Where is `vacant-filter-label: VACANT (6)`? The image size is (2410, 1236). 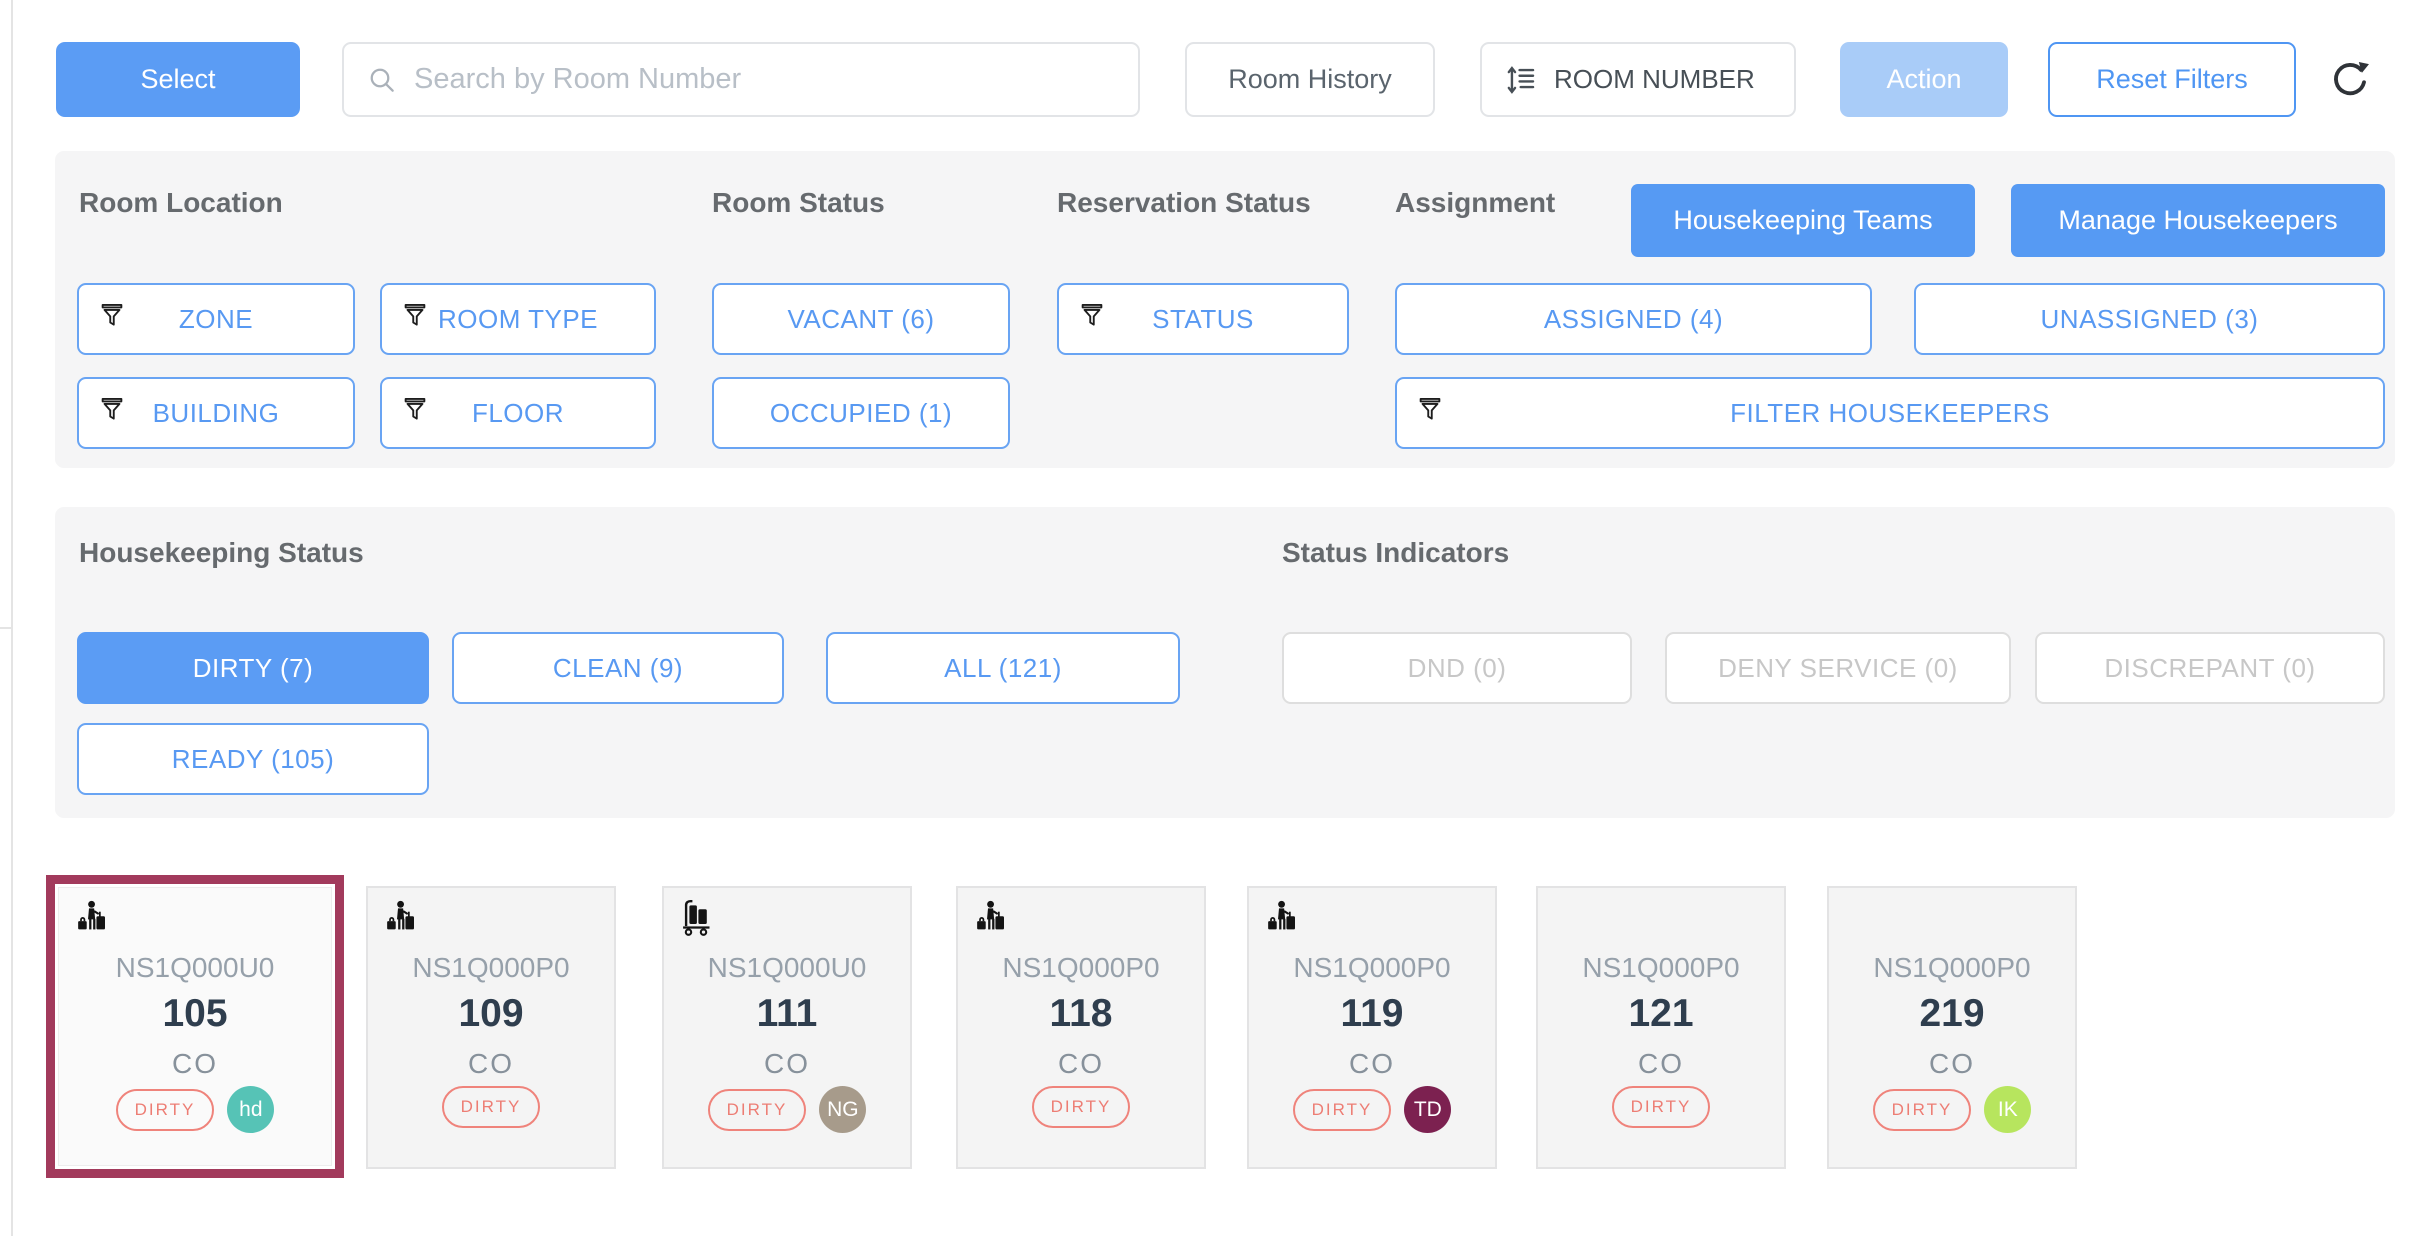 vacant-filter-label: VACANT (6) is located at coordinates (861, 318).